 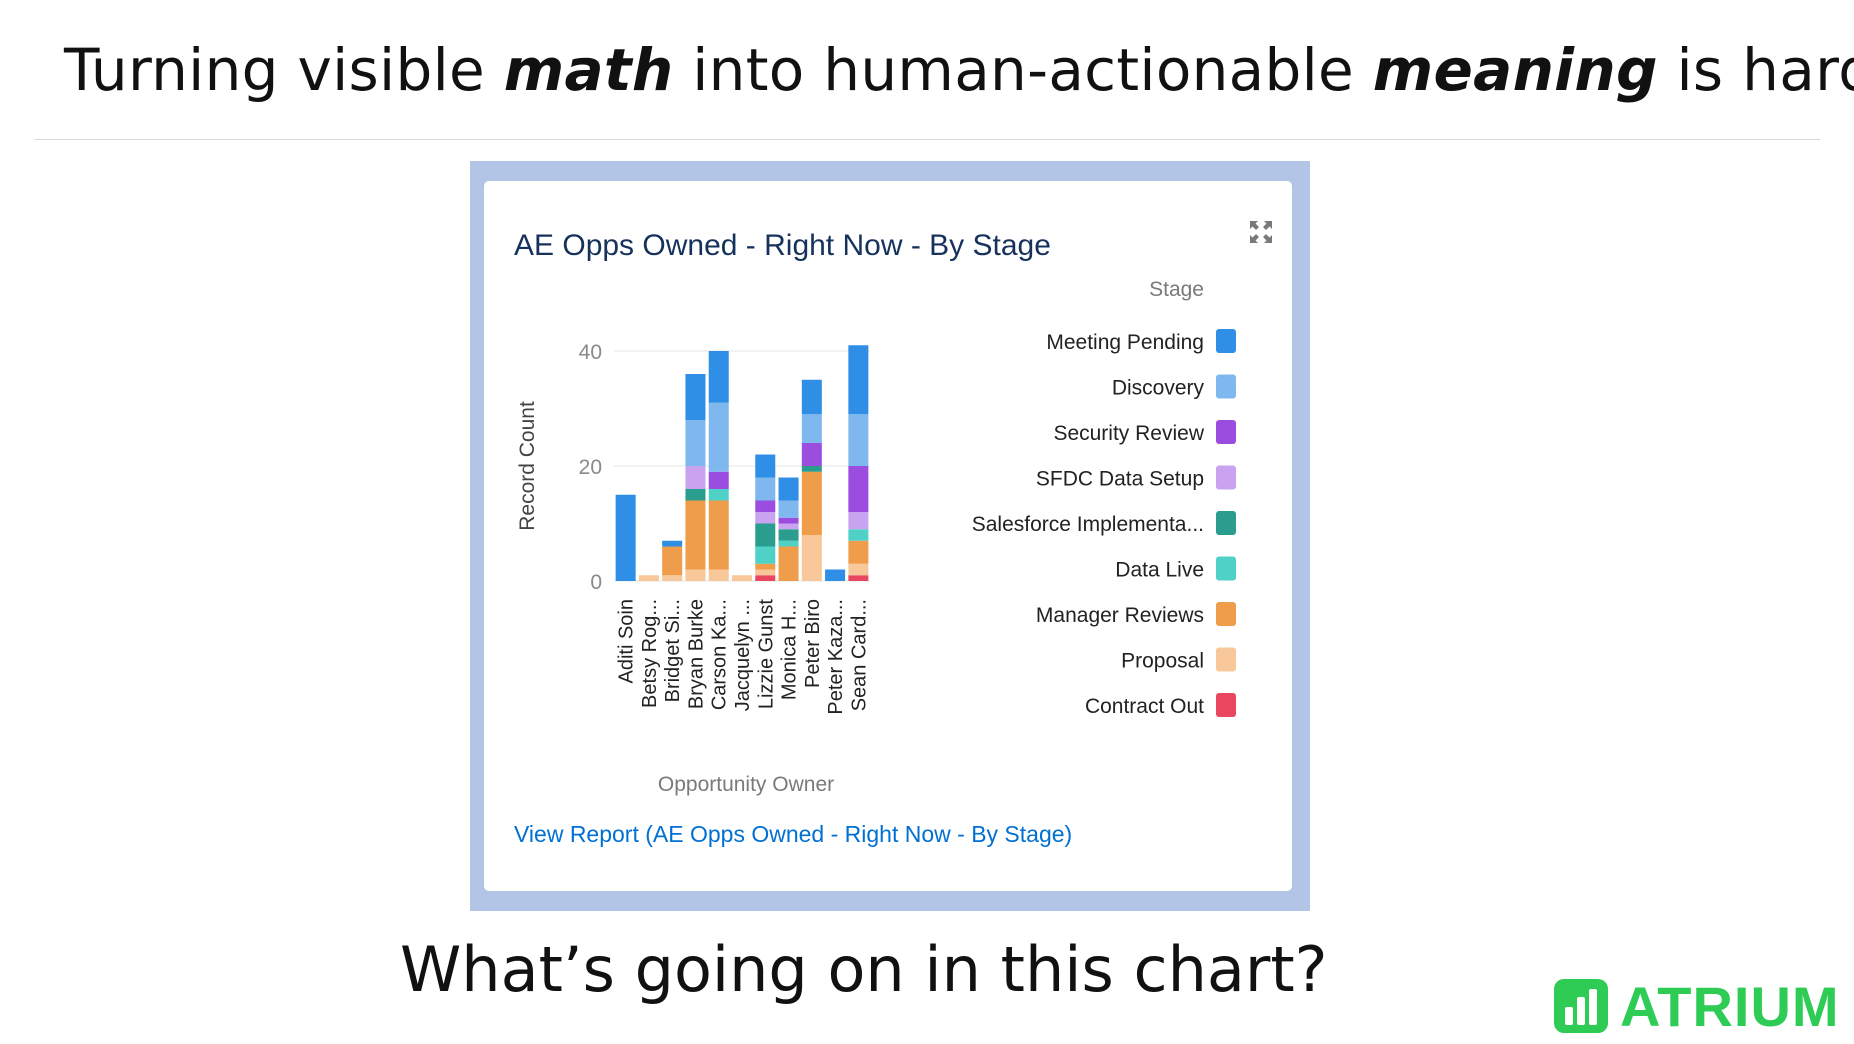 I want to click on legend-label: Contract Out, so click(x=1144, y=706).